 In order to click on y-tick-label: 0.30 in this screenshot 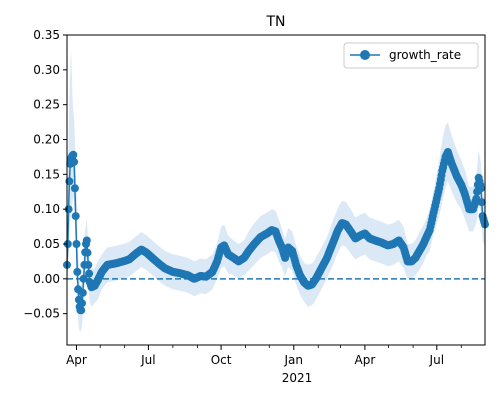, I will do `click(46, 70)`.